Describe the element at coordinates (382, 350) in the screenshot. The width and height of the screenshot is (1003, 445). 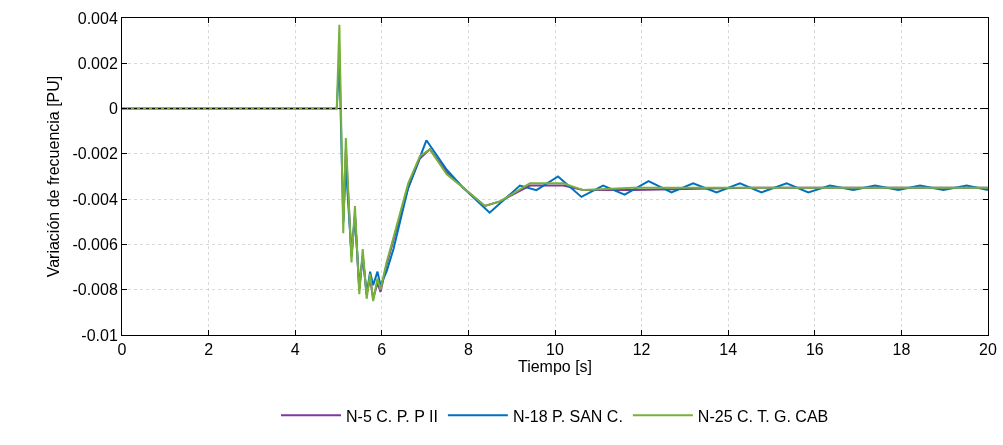
I see `x-tick-label: 6` at that location.